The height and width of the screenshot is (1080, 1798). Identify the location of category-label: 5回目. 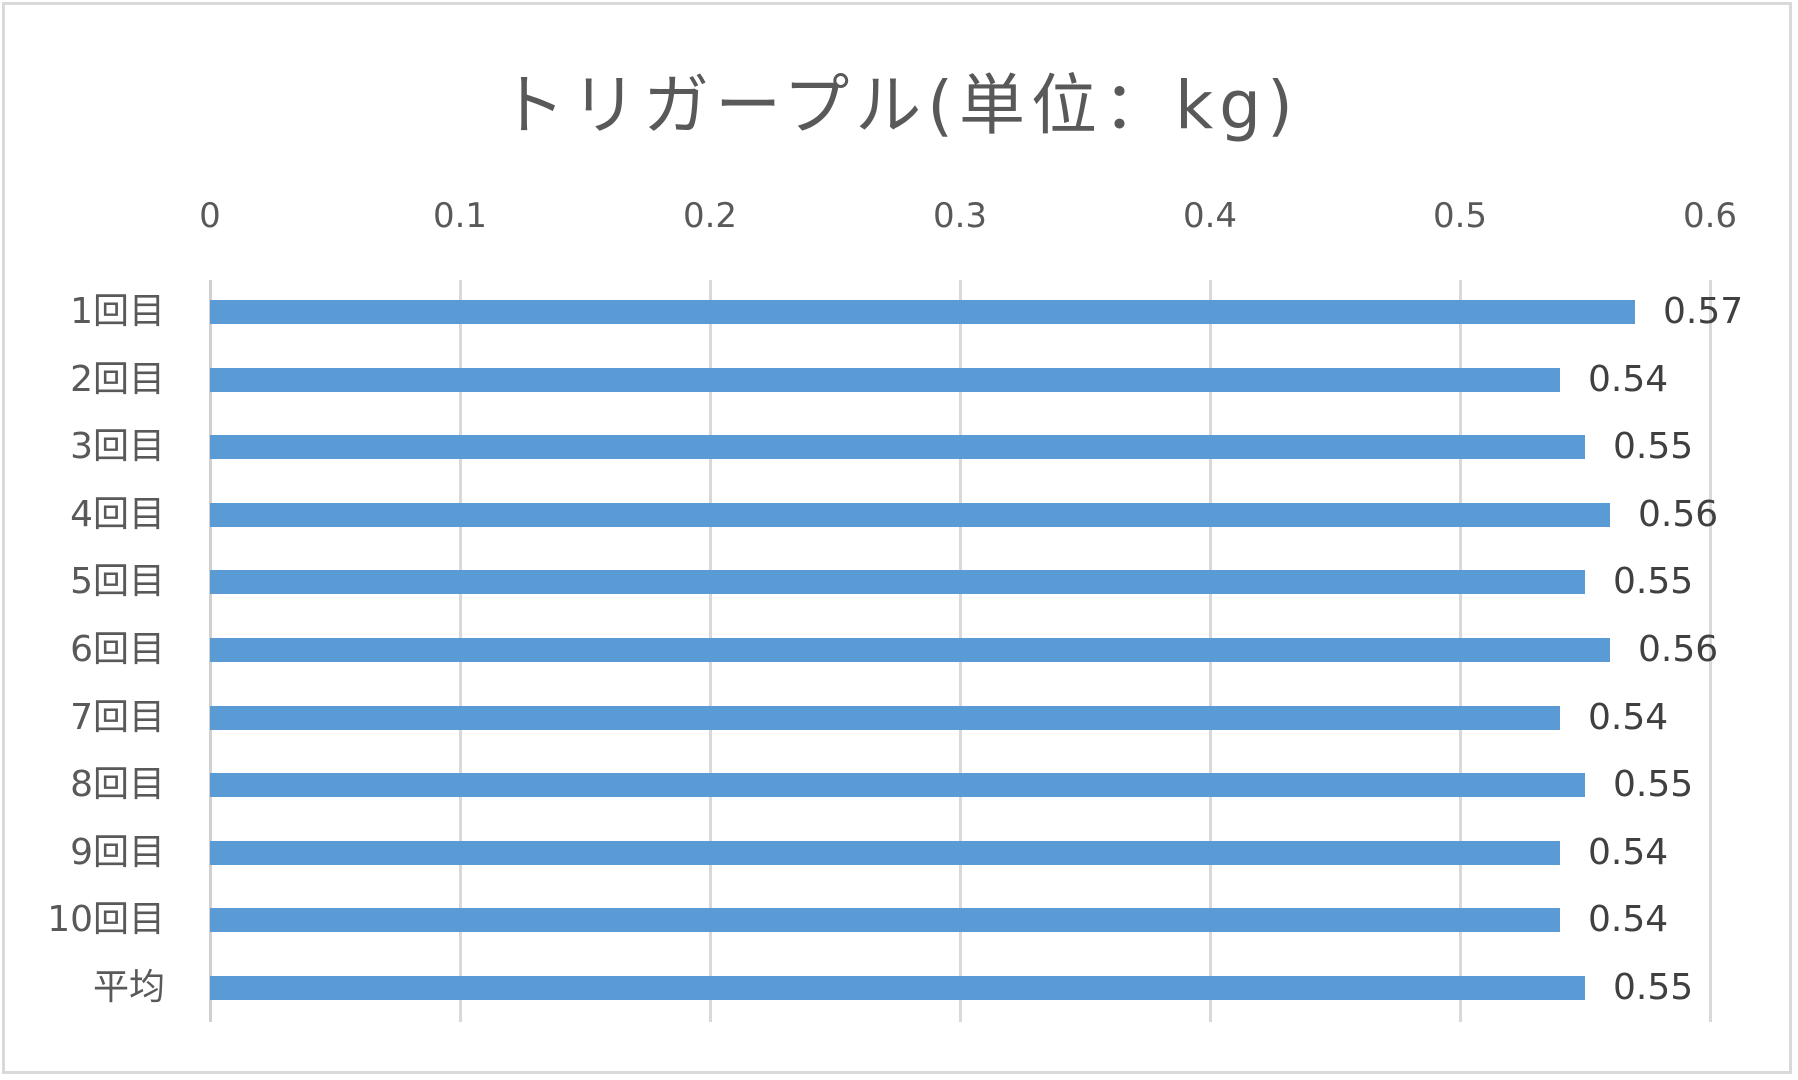
(117, 582).